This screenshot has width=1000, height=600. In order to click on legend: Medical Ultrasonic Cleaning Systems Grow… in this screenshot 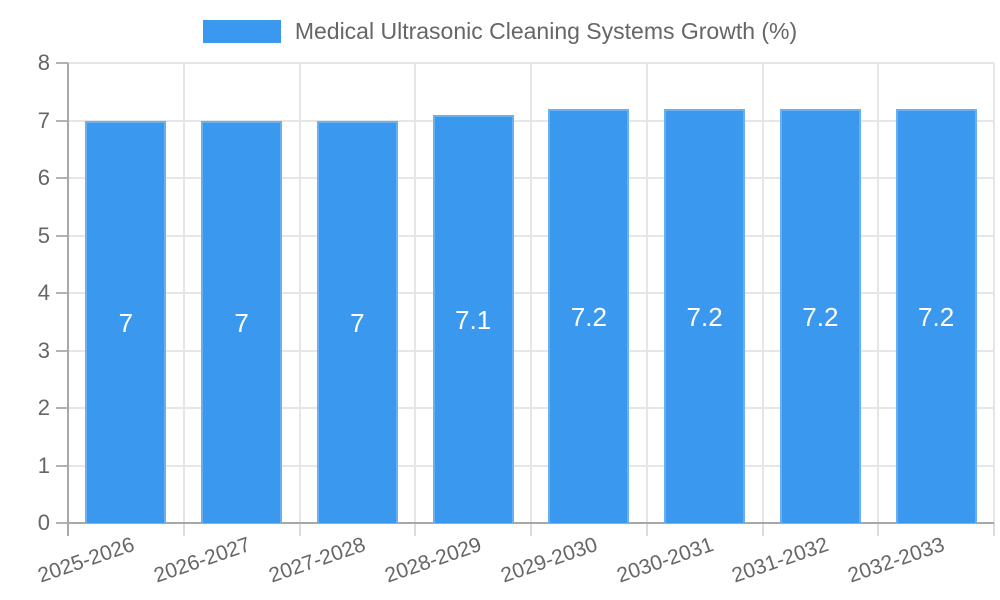, I will do `click(500, 31)`.